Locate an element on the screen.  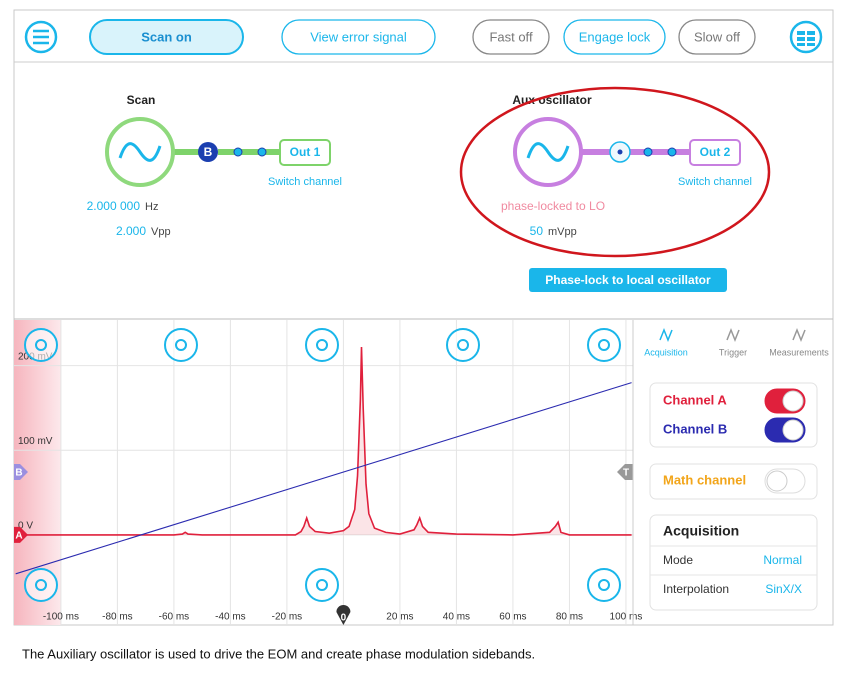
out2-box is located at coordinates (715, 152).